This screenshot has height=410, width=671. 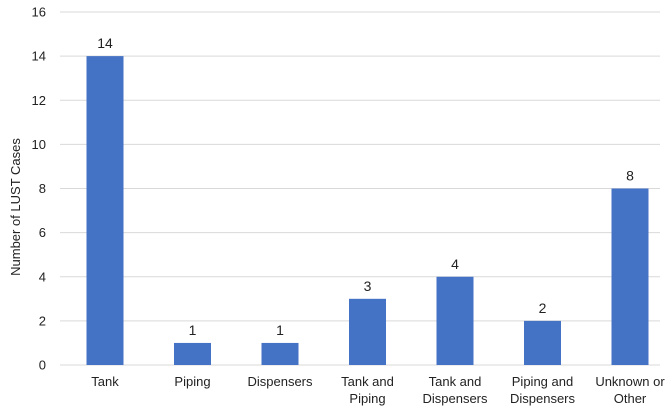 I want to click on x-category-label: Tank, so click(x=105, y=381).